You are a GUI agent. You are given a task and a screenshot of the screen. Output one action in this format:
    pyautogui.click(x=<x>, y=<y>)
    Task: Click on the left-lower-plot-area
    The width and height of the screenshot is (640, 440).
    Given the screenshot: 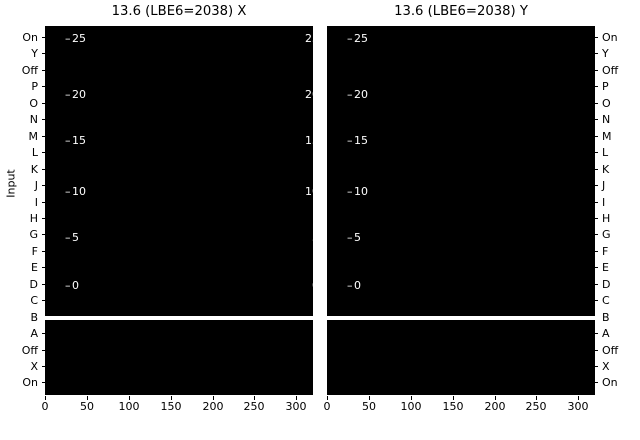 What is the action you would take?
    pyautogui.click(x=179, y=357)
    